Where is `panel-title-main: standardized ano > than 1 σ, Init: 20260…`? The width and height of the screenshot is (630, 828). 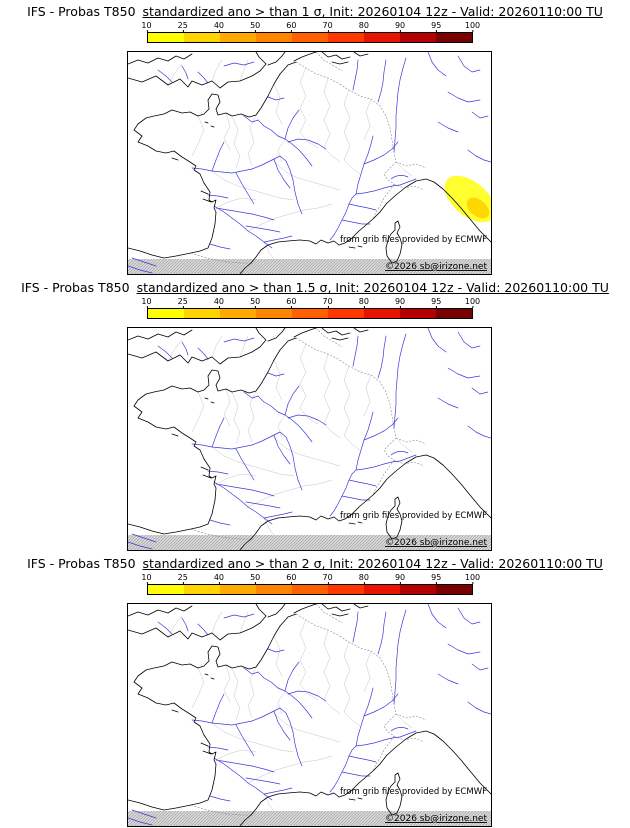
panel-title-main: standardized ano > than 1 σ, Init: 20260… is located at coordinates (372, 11).